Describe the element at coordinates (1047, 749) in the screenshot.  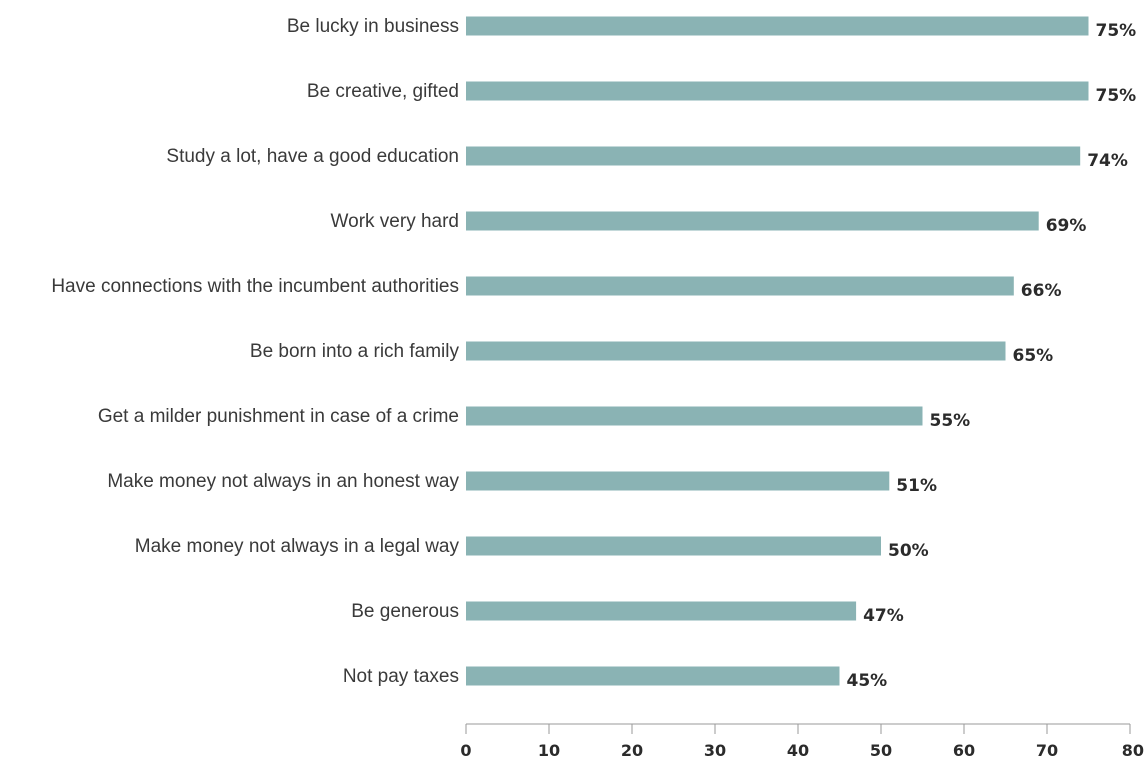
I see `x-tick-label: 70` at that location.